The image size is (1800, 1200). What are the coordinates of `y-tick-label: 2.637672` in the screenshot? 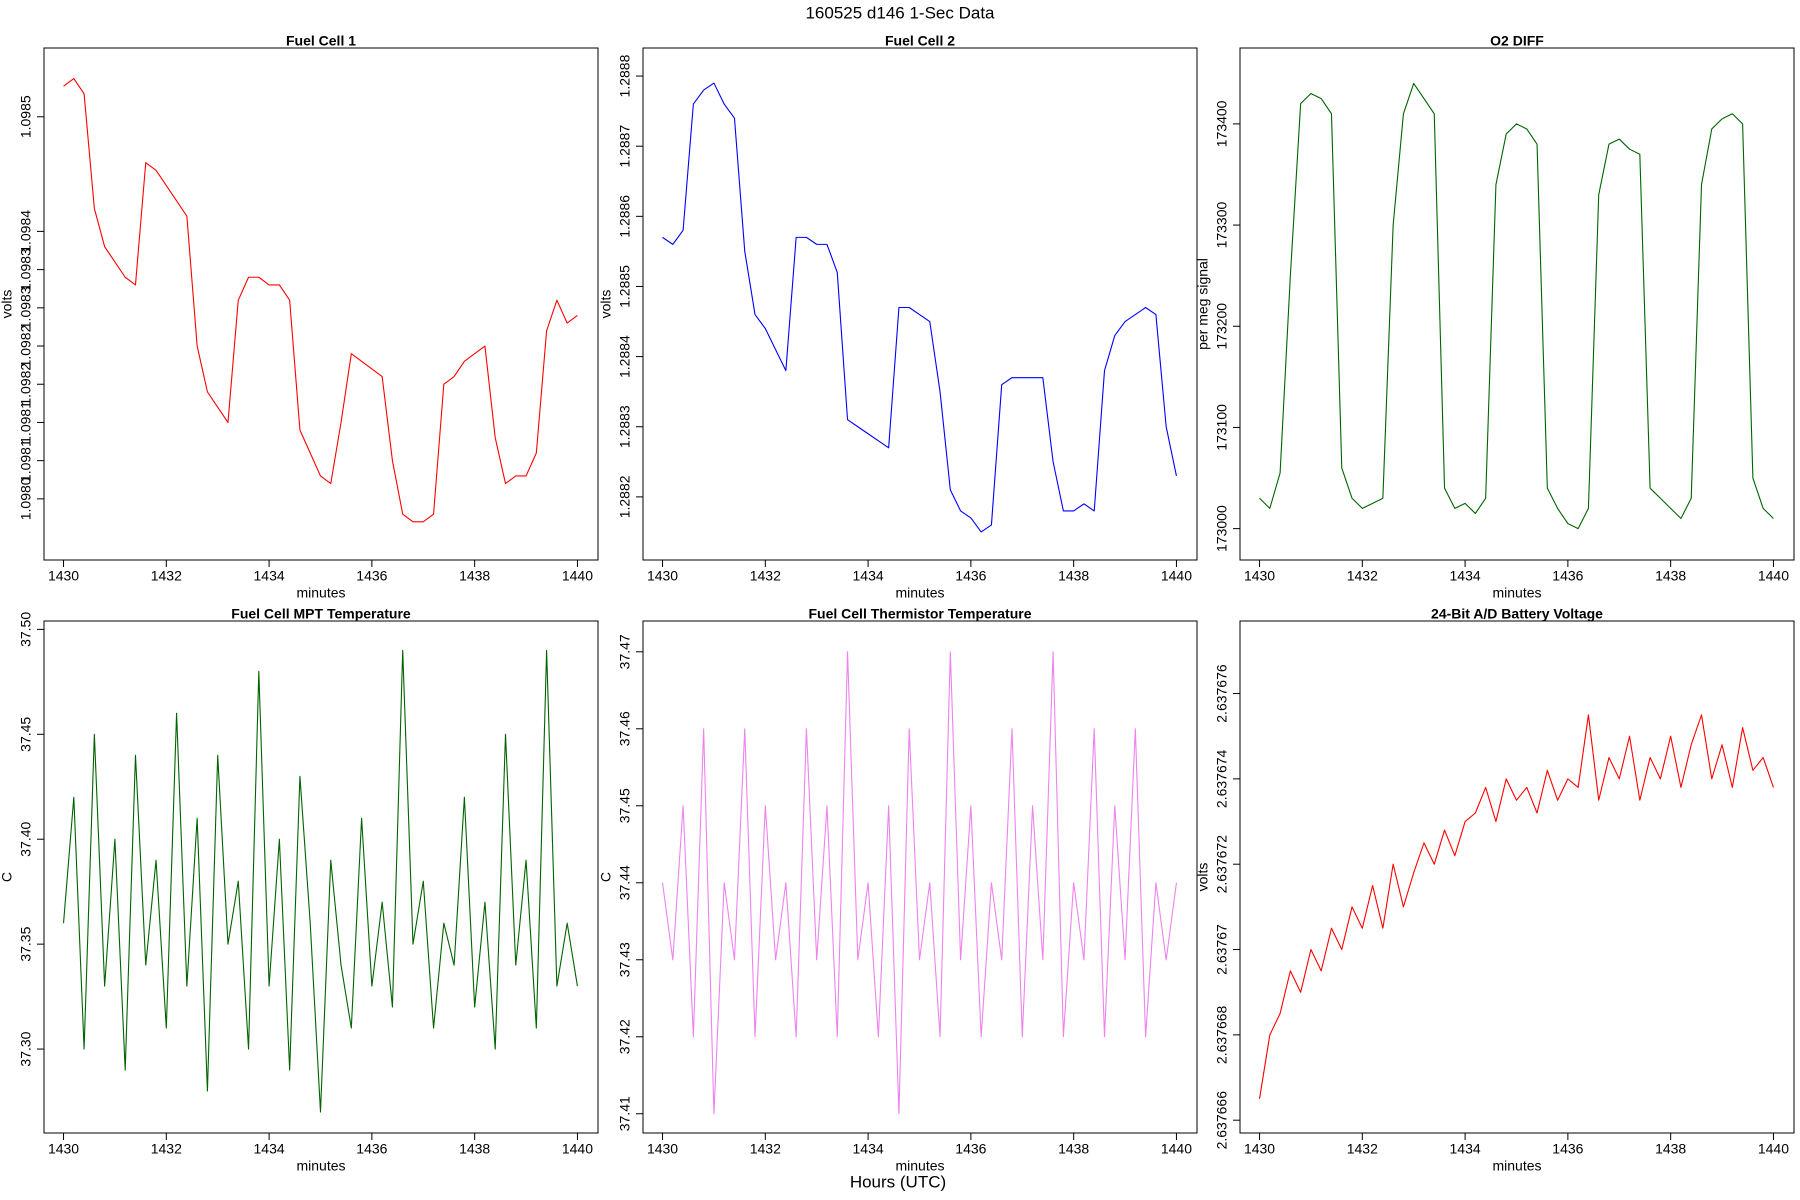 It's located at (1222, 864).